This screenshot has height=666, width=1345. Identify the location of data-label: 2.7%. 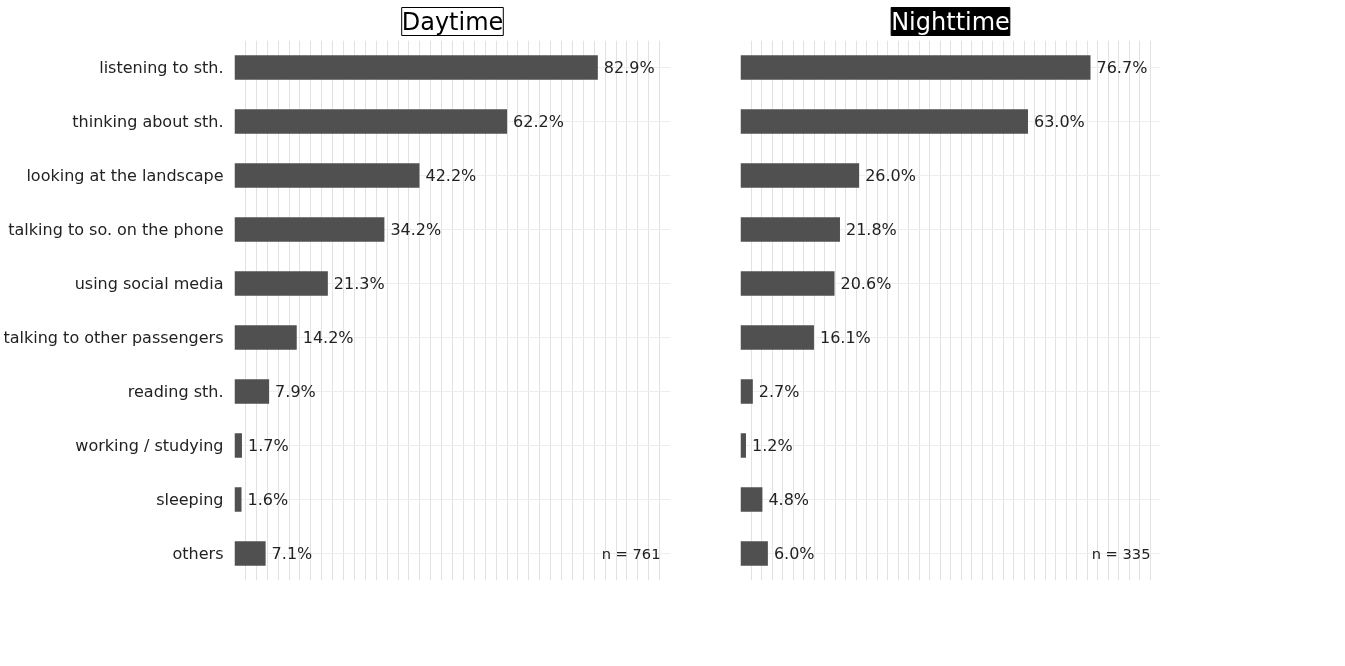
(779, 391).